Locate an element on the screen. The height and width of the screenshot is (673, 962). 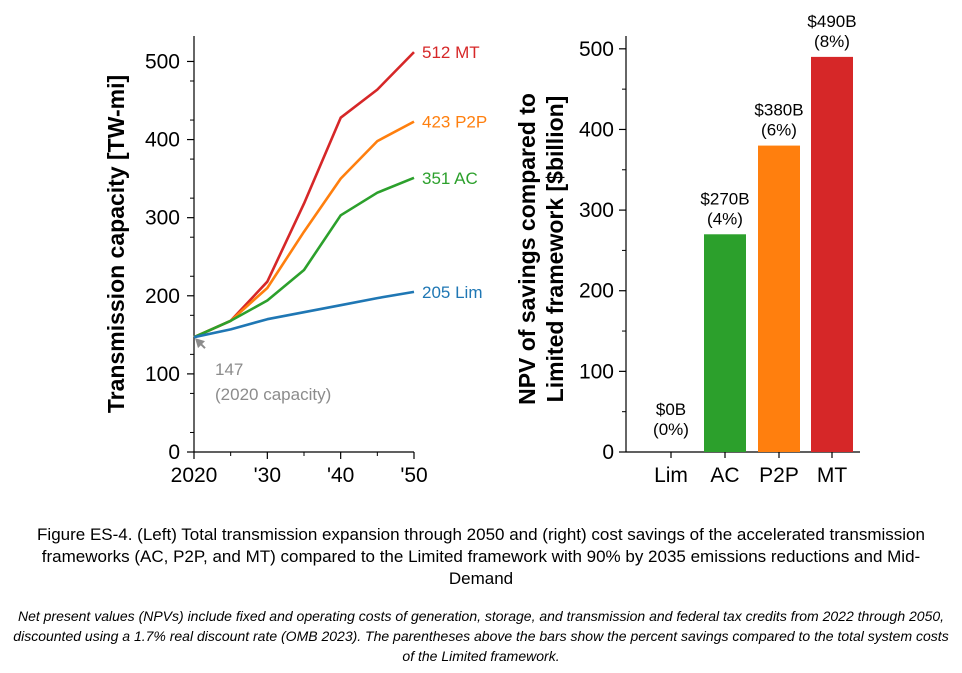
y-axis-label-line2: Limited framework [$billion] is located at coordinates (555, 249).